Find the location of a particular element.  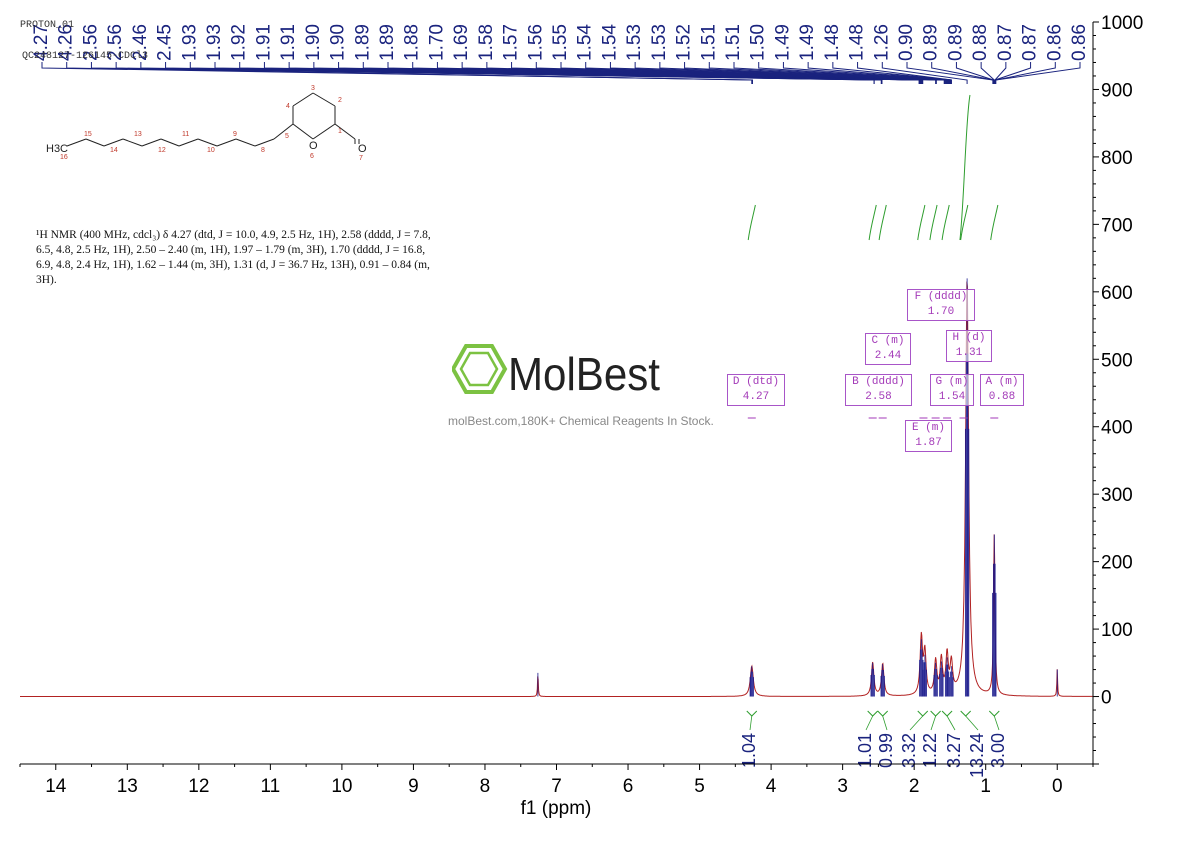

y-tick-label: 800 is located at coordinates (1117, 158).